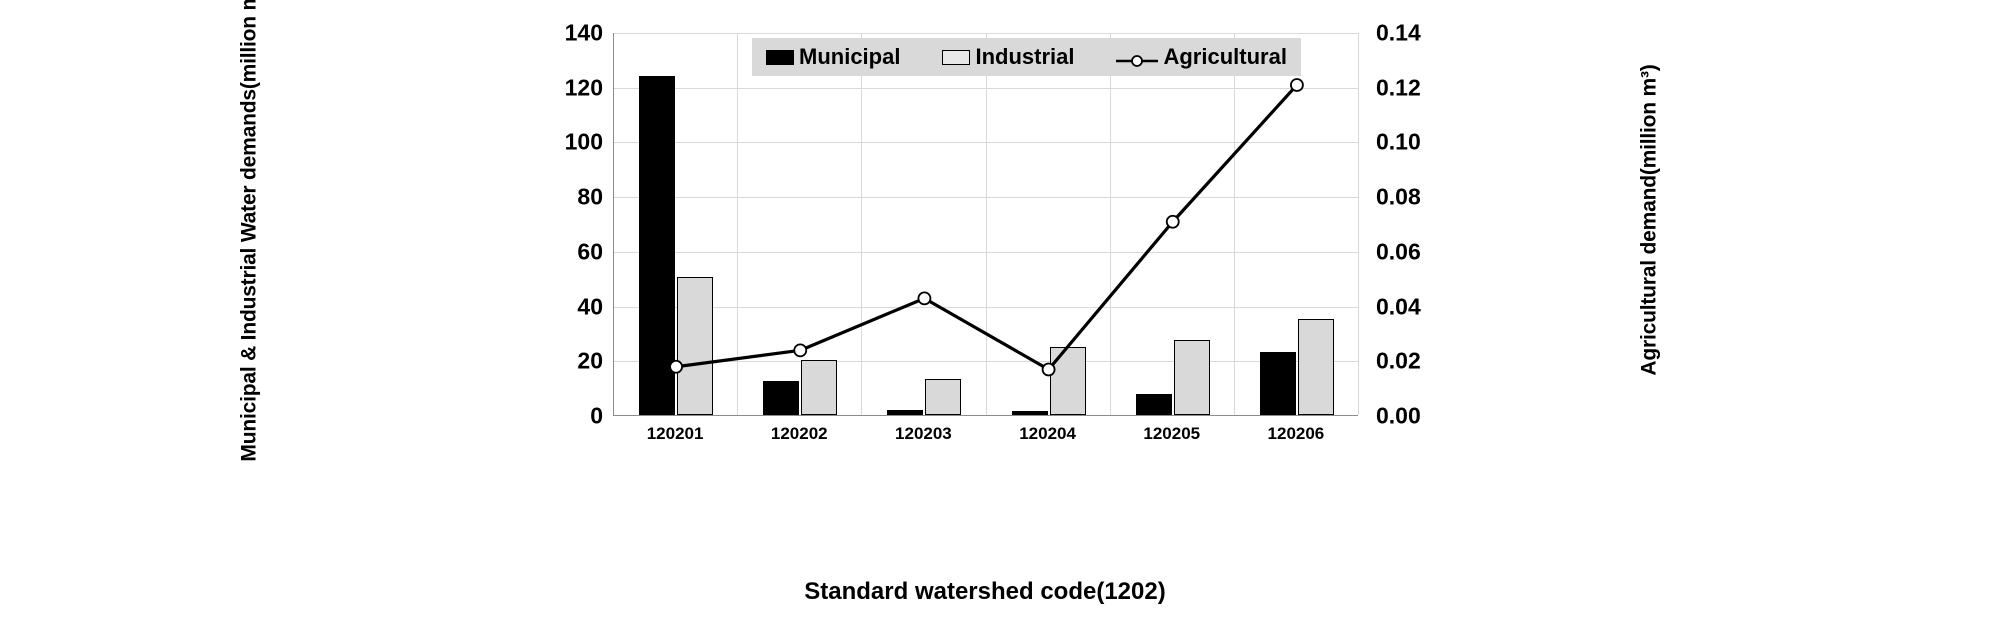 This screenshot has height=632, width=2008. I want to click on y-tick-right-0.10: 0.10, so click(1398, 141).